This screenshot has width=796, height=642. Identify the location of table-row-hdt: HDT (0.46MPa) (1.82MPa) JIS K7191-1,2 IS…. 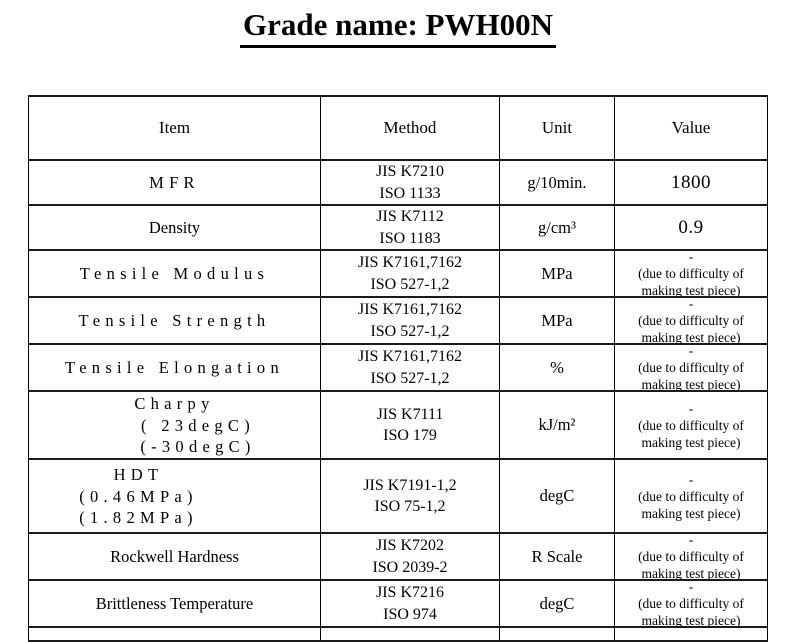
(398, 496).